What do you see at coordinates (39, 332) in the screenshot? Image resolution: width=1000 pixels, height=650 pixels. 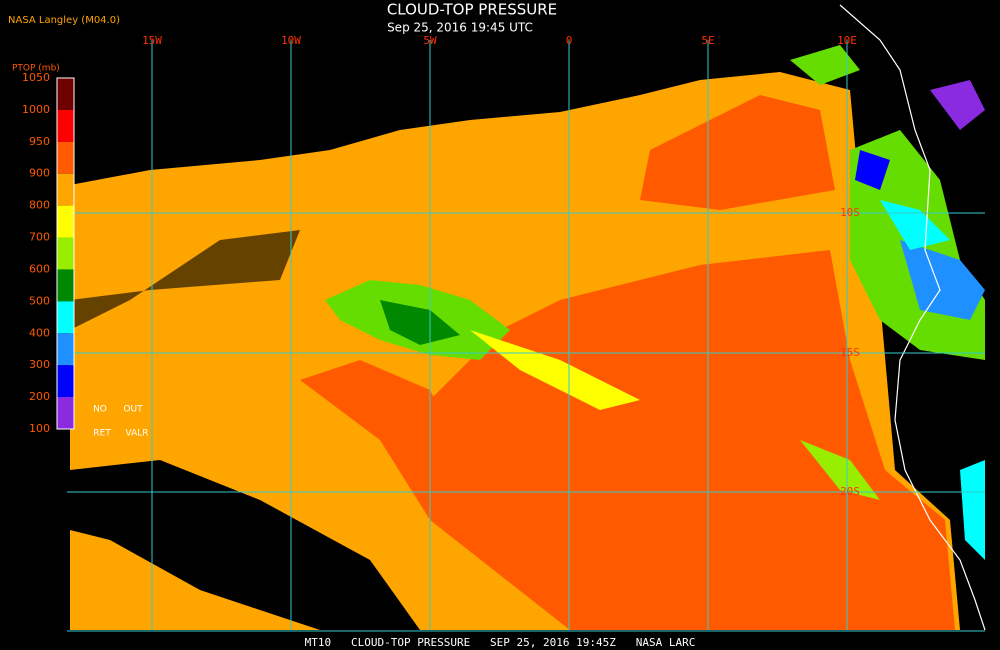 I see `colorbar-label: 400` at bounding box center [39, 332].